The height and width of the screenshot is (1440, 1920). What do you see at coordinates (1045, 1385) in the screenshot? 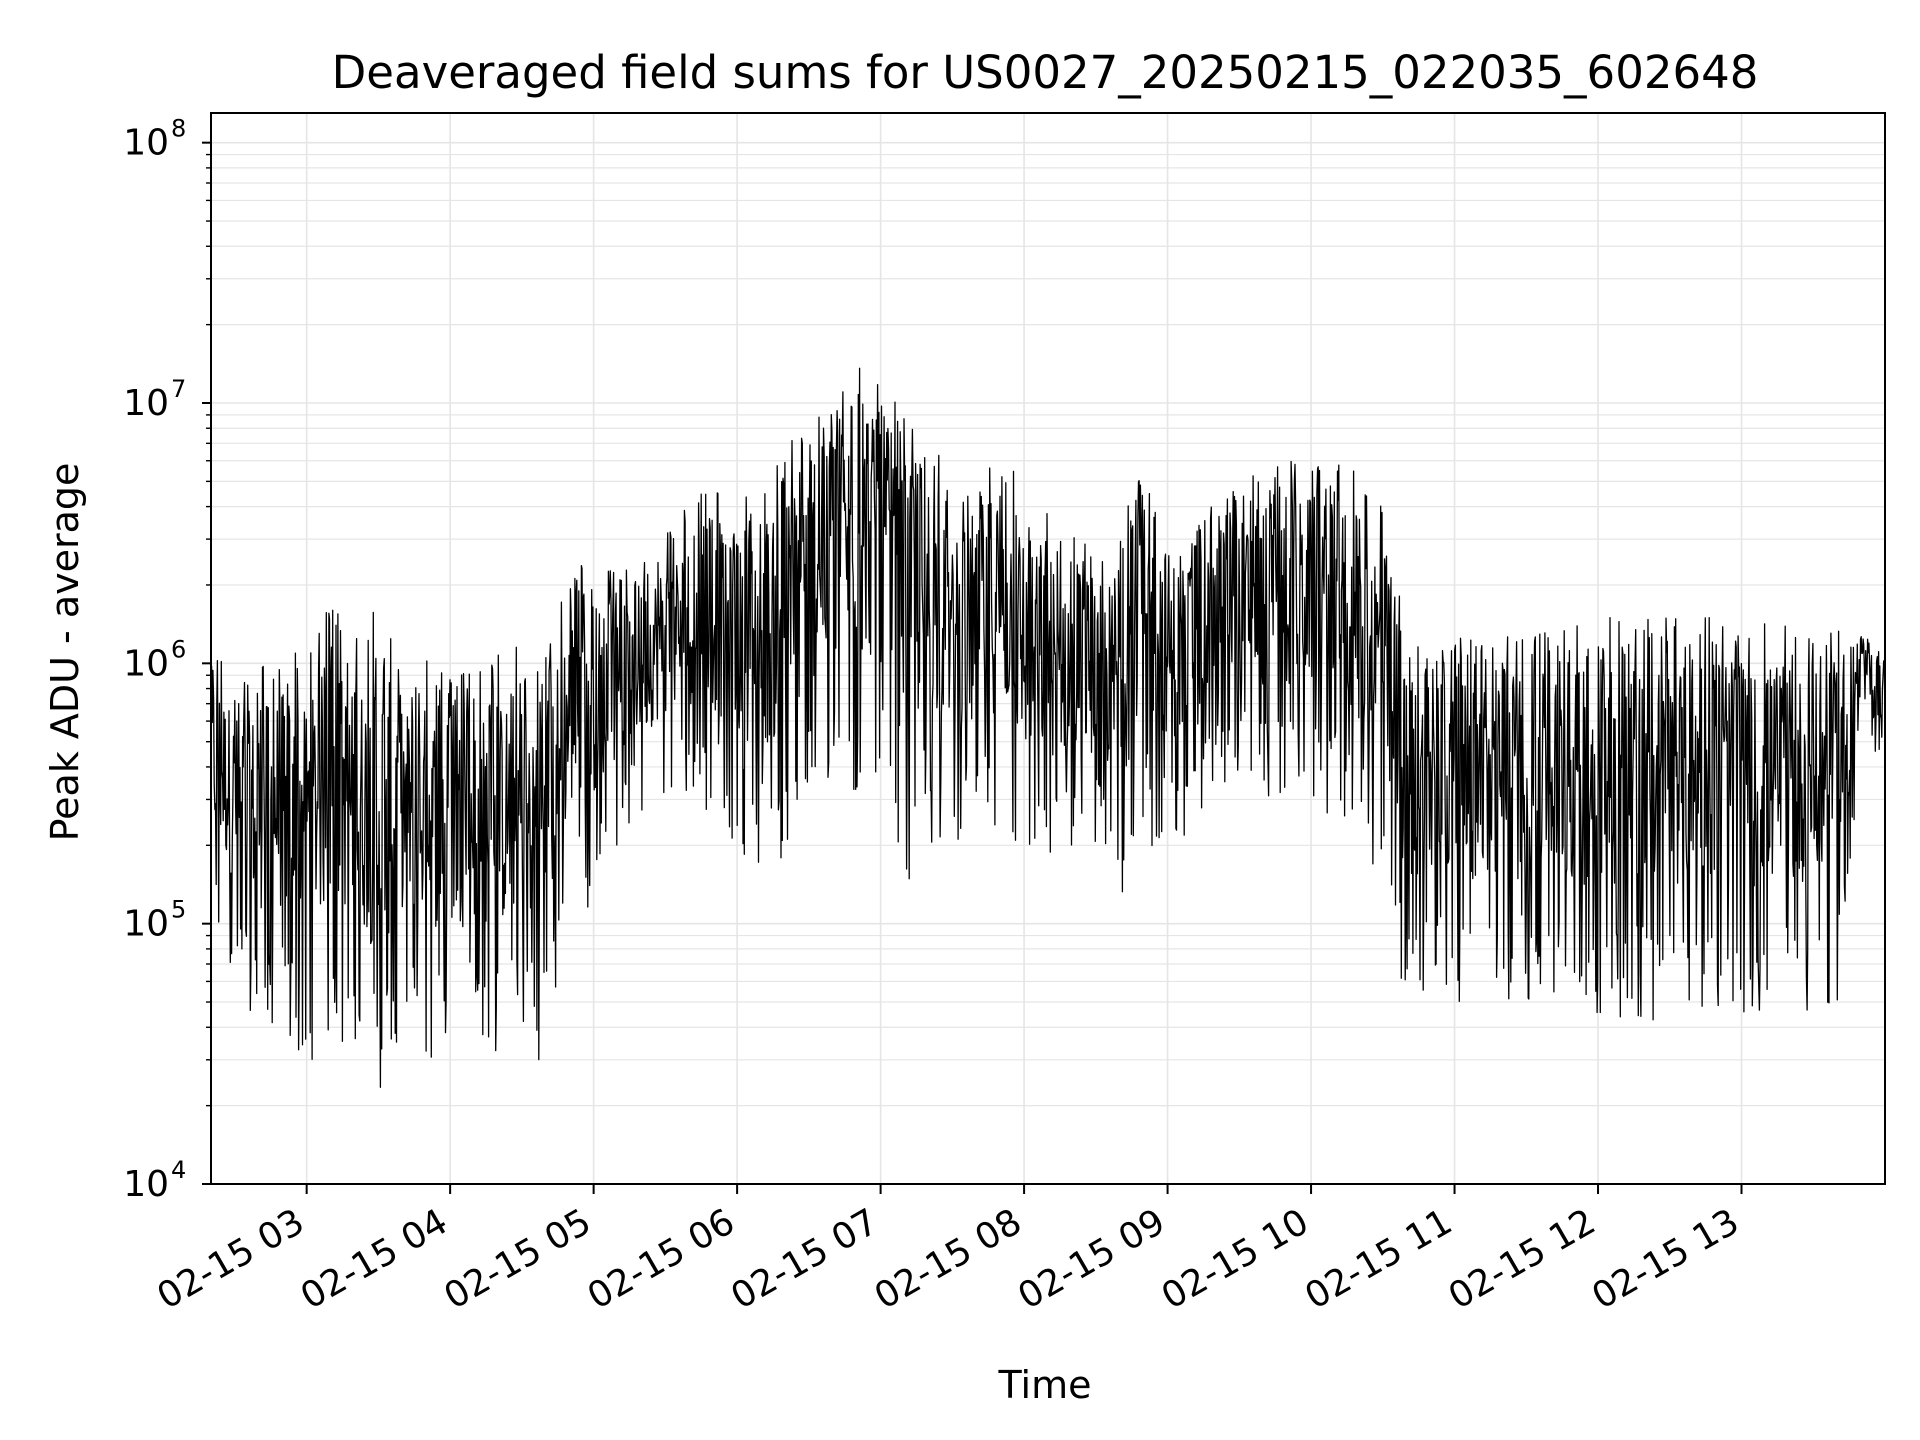
I see `x-axis-label: Time` at bounding box center [1045, 1385].